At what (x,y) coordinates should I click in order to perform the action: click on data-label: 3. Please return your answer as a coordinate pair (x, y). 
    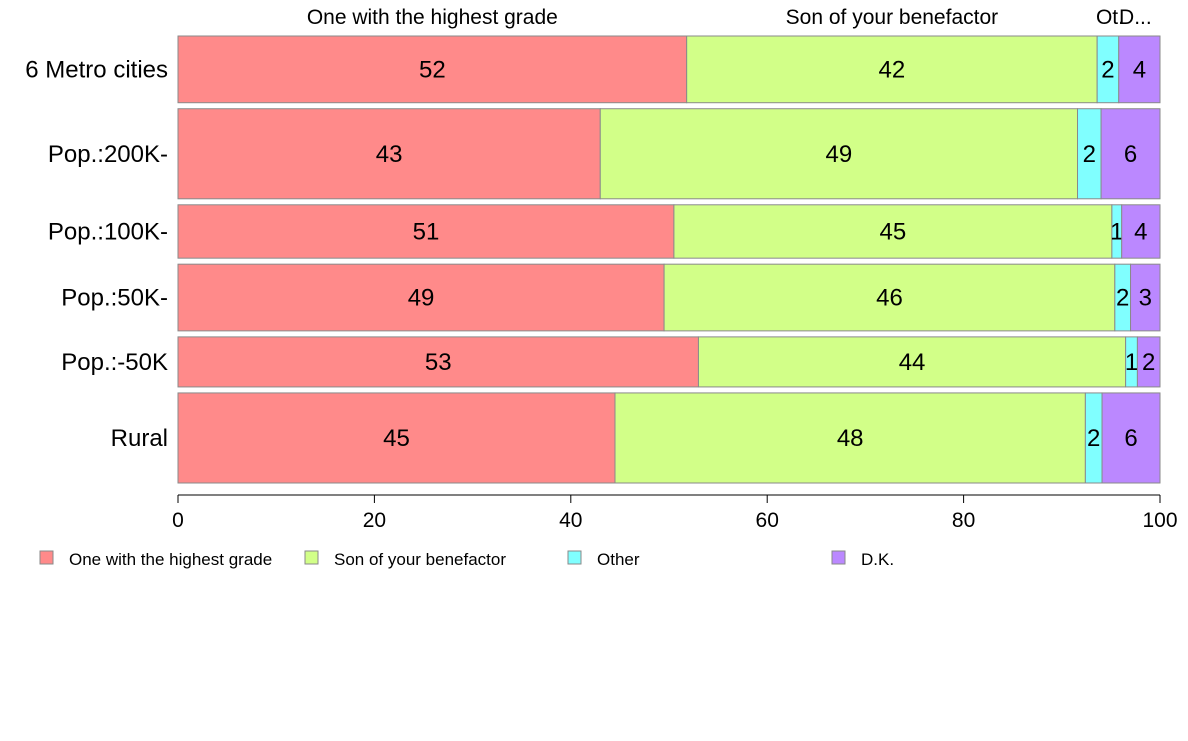
    Looking at the image, I should click on (1145, 298).